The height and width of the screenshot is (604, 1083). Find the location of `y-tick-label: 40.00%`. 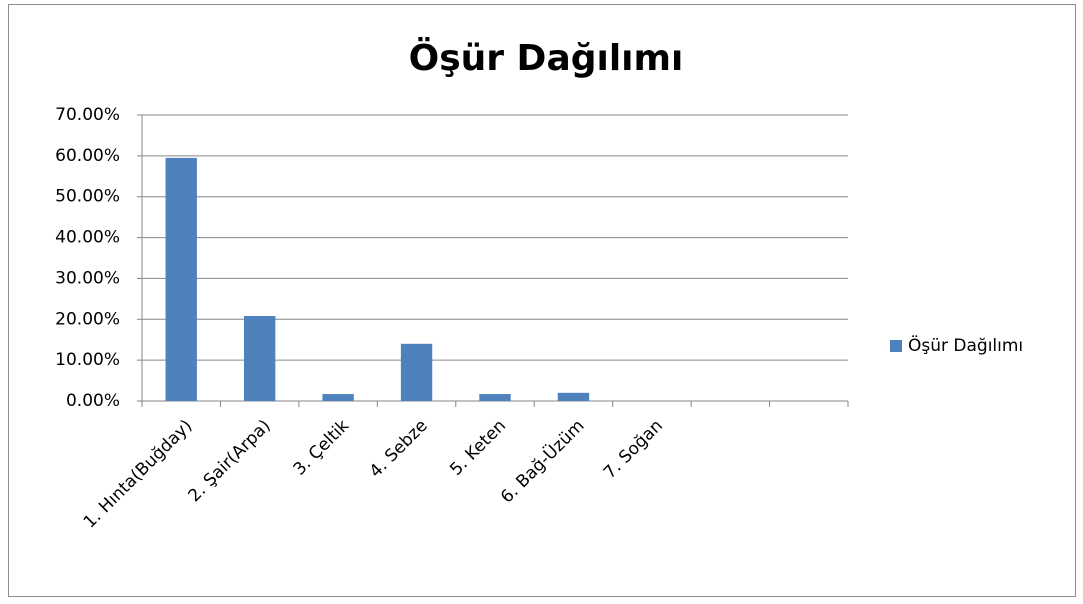

y-tick-label: 40.00% is located at coordinates (87, 238).